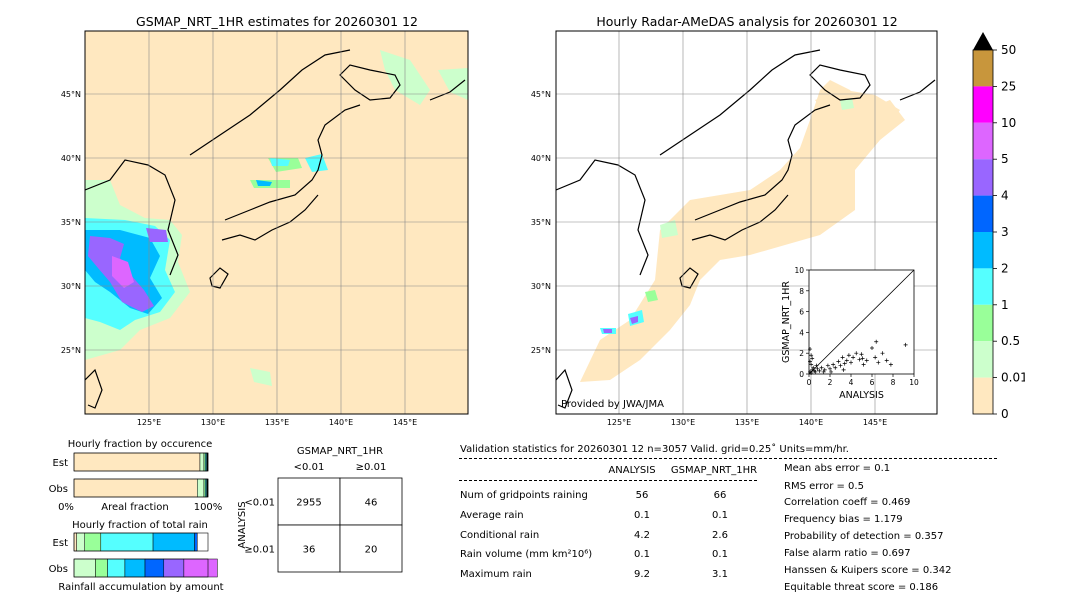 The height and width of the screenshot is (612, 1080). I want to click on occurrence-bar-category: Obs, so click(58, 489).